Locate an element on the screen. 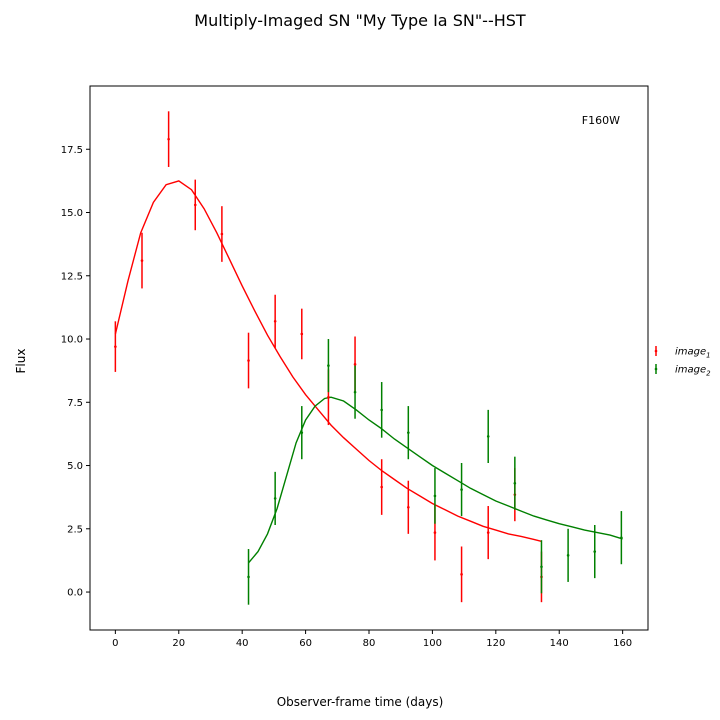 The width and height of the screenshot is (720, 720). chart-title: Multiply-Imaged SN "My Type Ia SN"--HST is located at coordinates (360, 20).